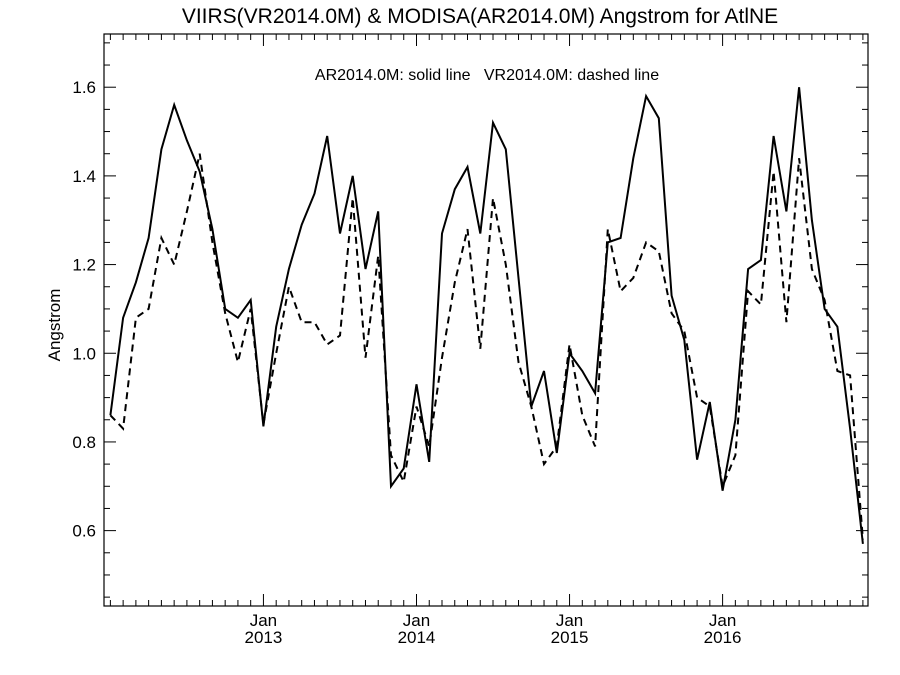 This screenshot has width=900, height=675. Describe the element at coordinates (84, 353) in the screenshot. I see `y-tick-label: 1.0` at that location.